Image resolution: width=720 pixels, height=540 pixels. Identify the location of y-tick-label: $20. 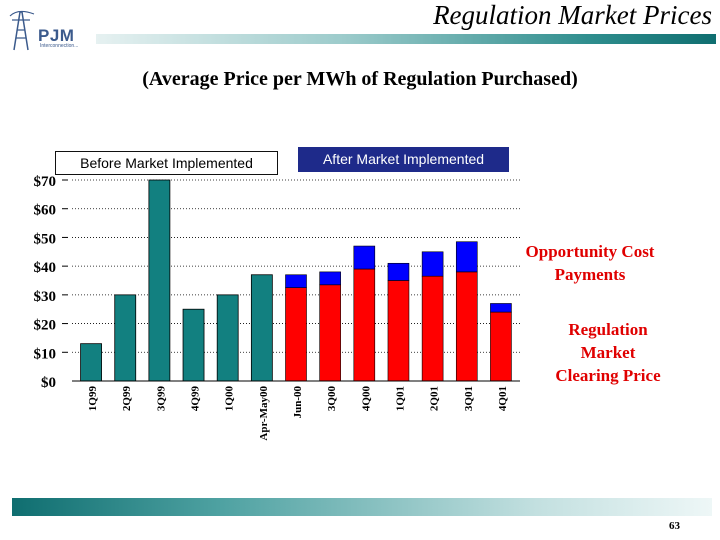
(45, 326).